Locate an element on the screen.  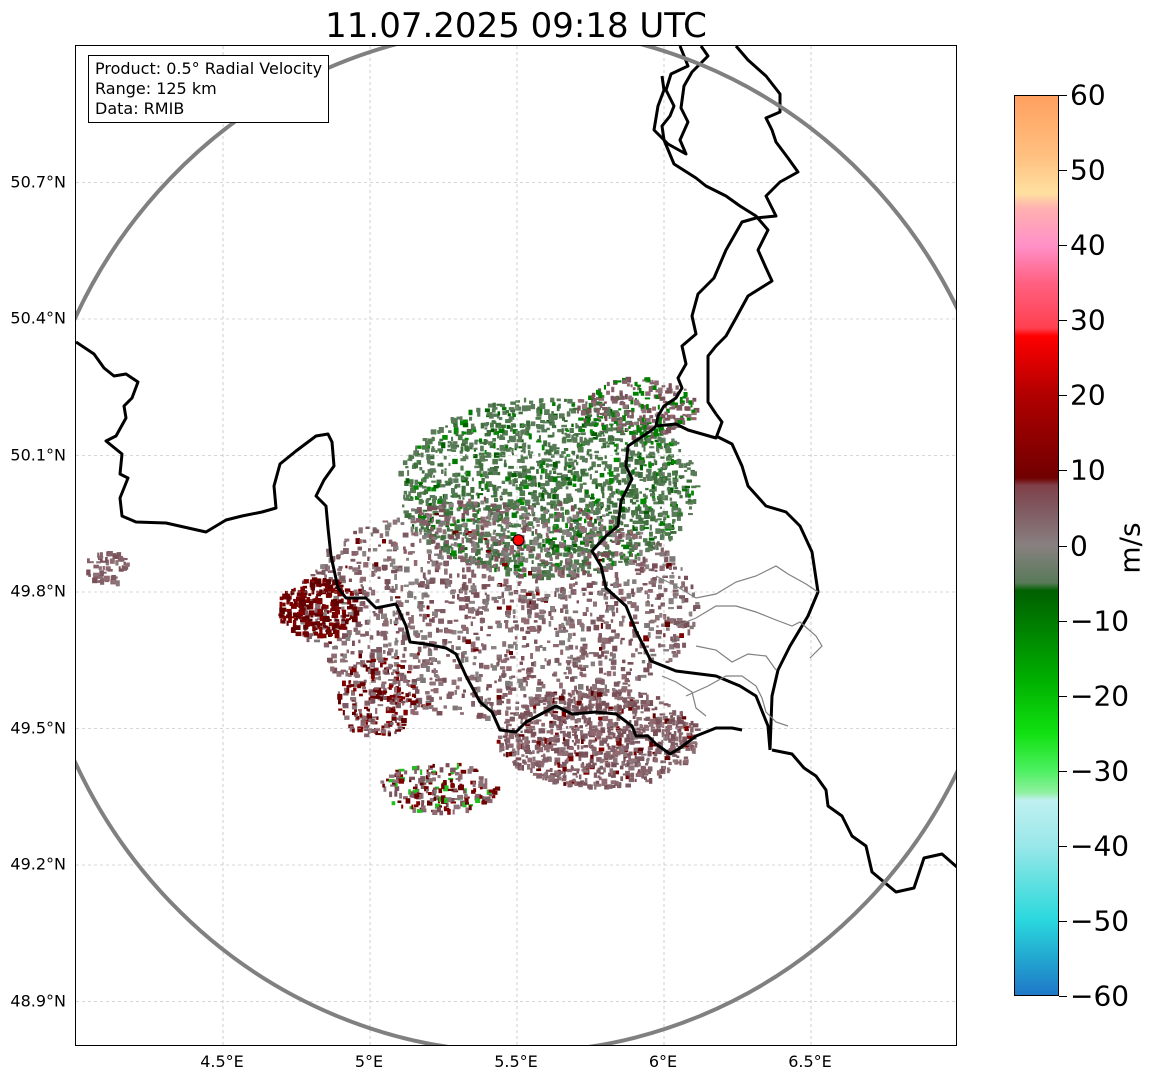
latitude-tick-label: 50.1°N is located at coordinates (38, 454).